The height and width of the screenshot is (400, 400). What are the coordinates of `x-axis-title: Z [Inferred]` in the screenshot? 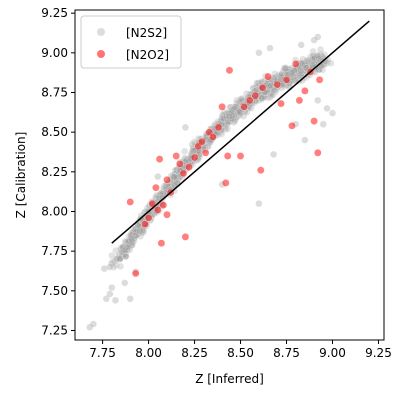 It's located at (229, 379).